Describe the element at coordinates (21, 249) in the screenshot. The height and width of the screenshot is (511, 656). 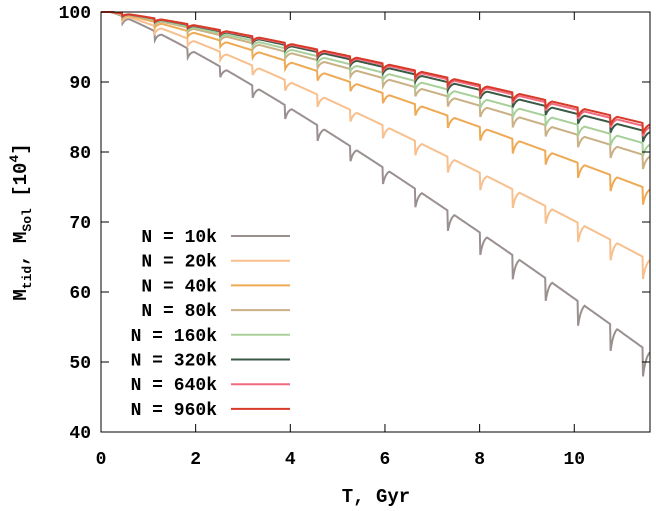
I see `y-label-mid: , M` at that location.